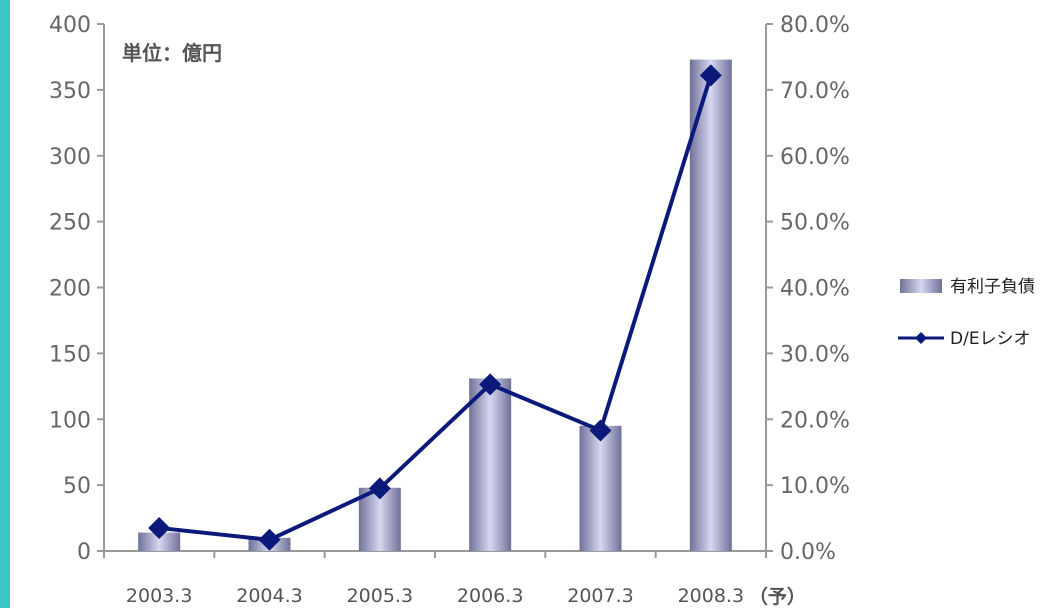 This screenshot has width=1057, height=608. What do you see at coordinates (70, 25) in the screenshot?
I see `y-left-tick-label: 400` at bounding box center [70, 25].